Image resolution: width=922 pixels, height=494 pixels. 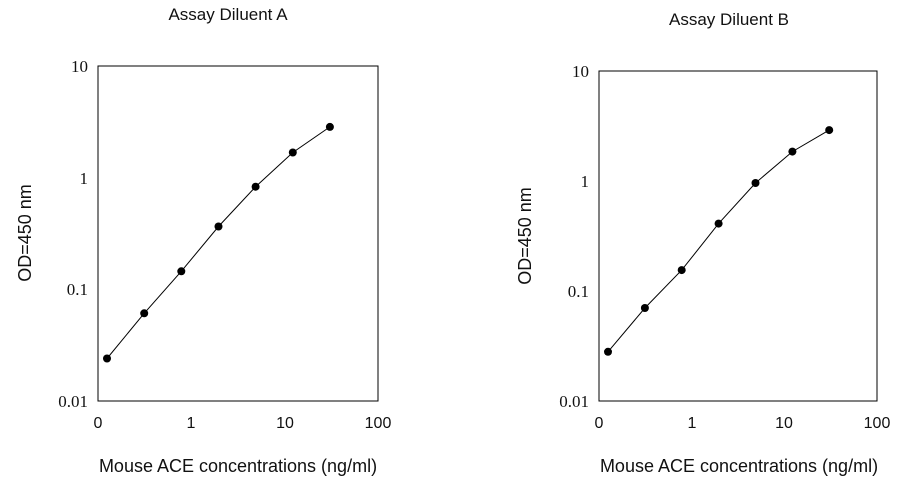 I want to click on chart-title: Assay Diluent A, so click(x=228, y=14).